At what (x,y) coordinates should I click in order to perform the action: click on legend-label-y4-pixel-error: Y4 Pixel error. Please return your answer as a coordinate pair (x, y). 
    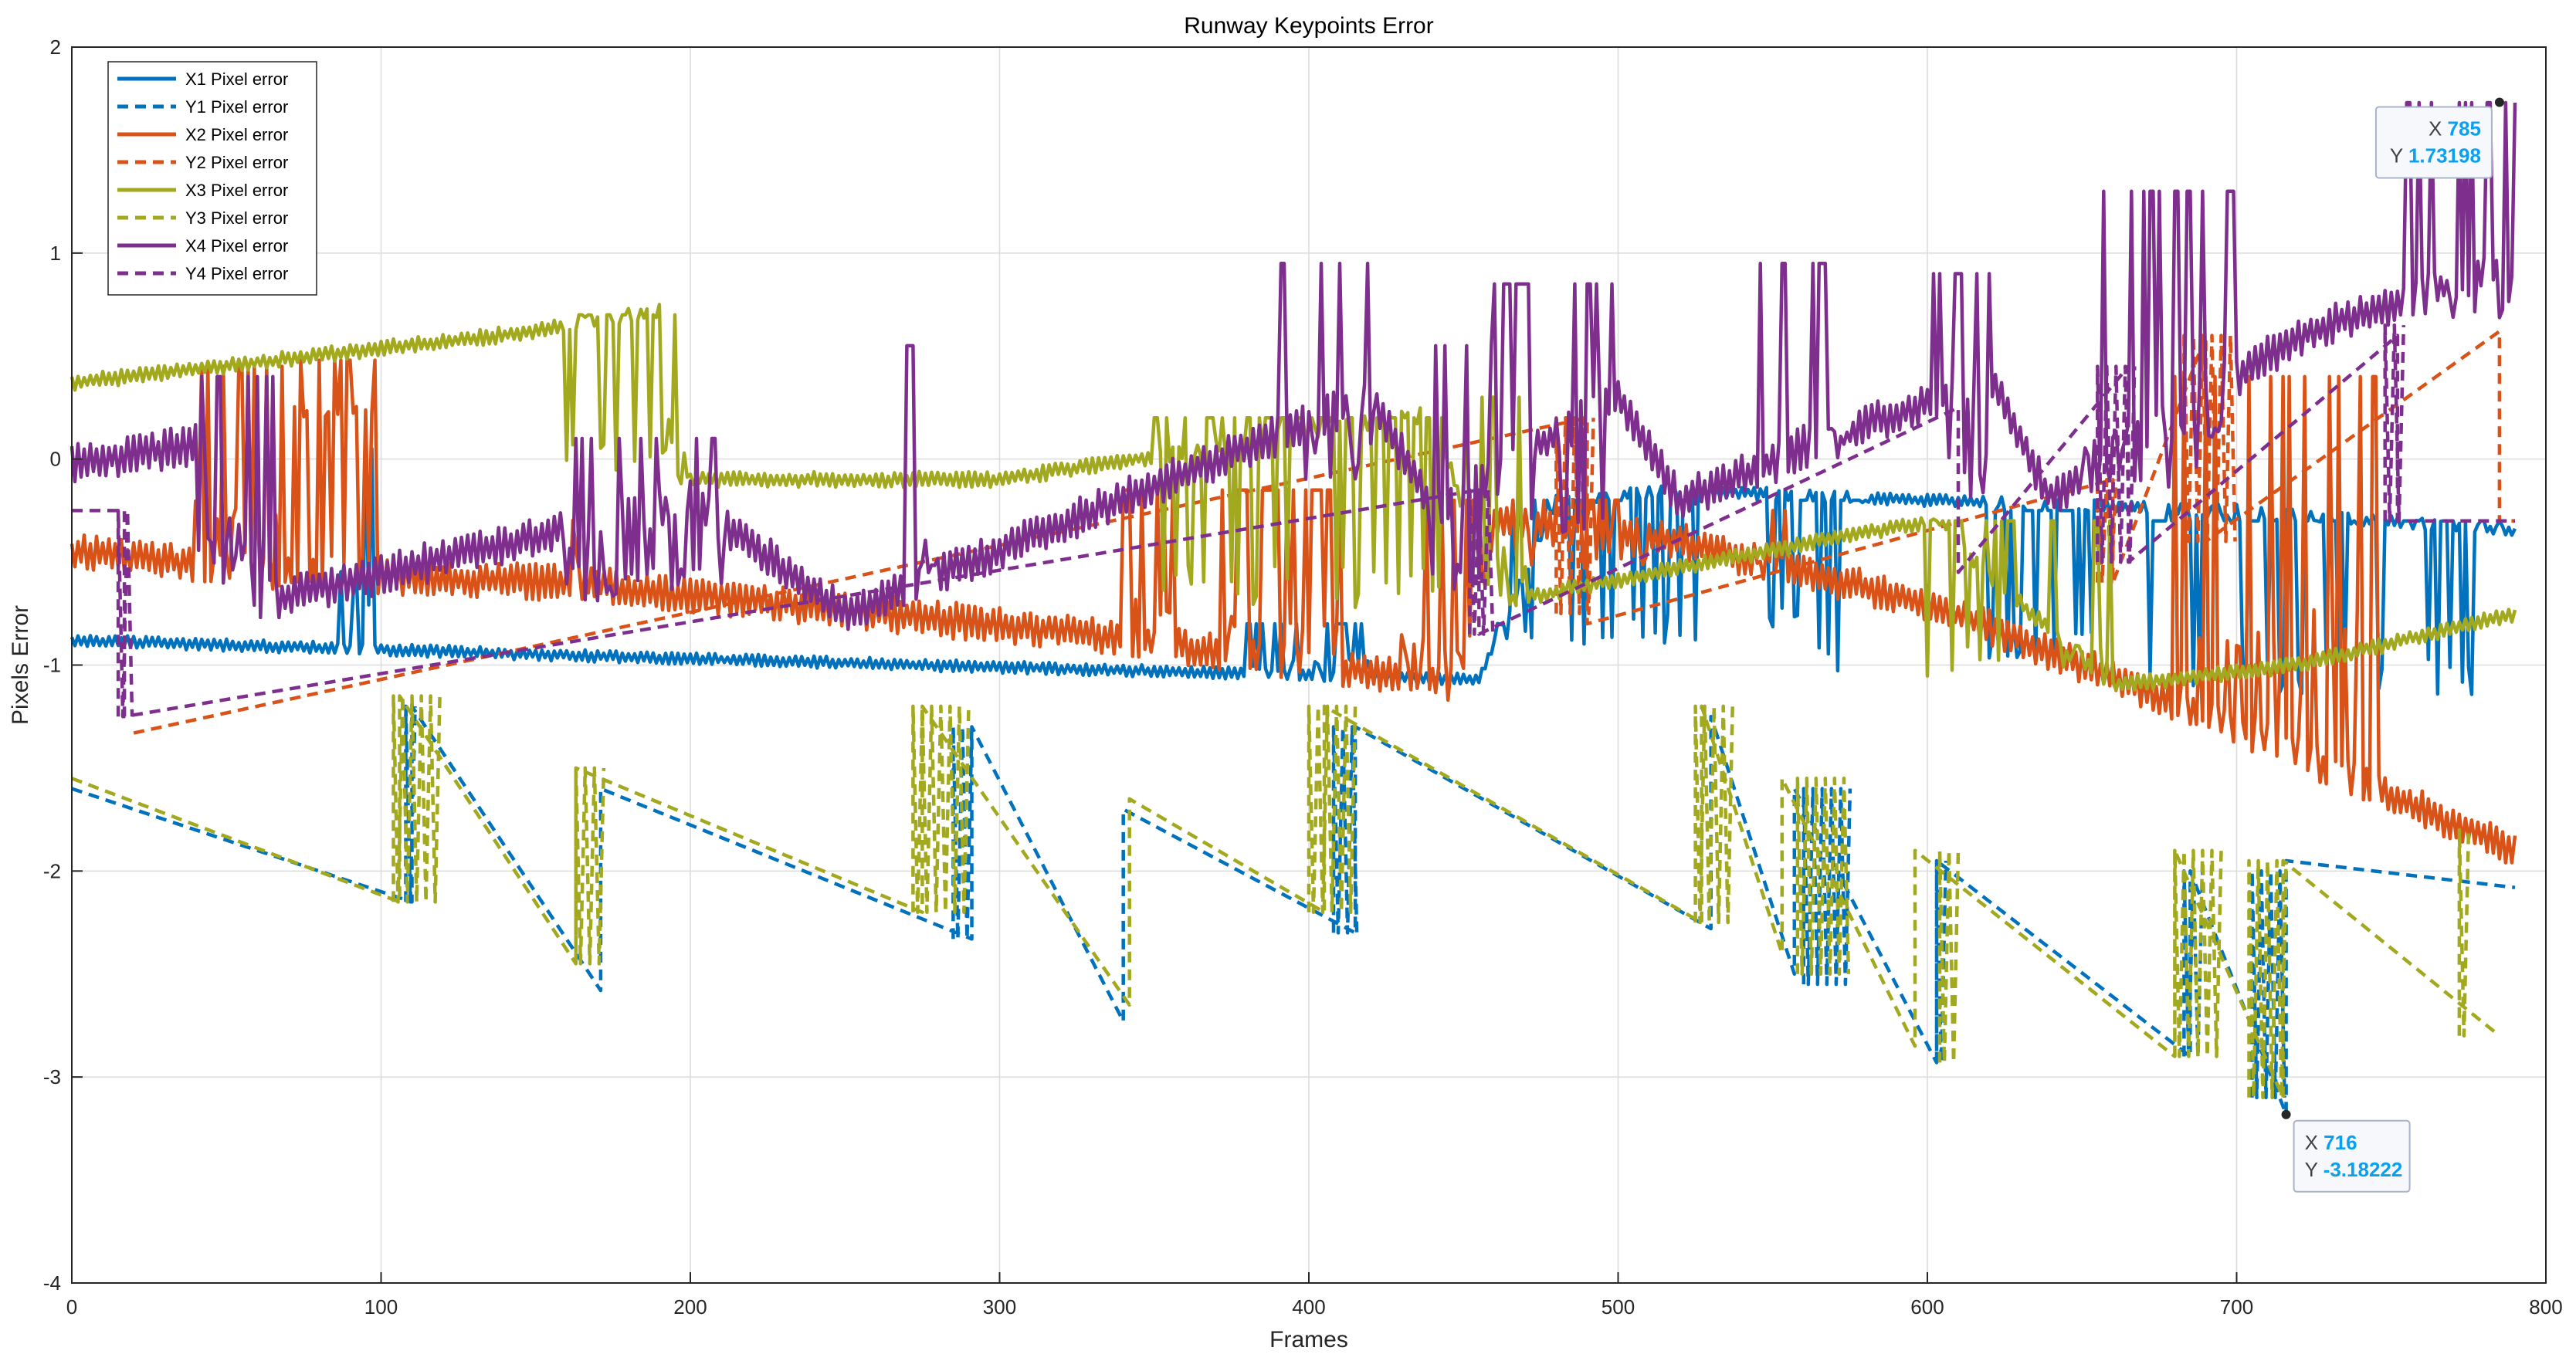
    Looking at the image, I should click on (236, 273).